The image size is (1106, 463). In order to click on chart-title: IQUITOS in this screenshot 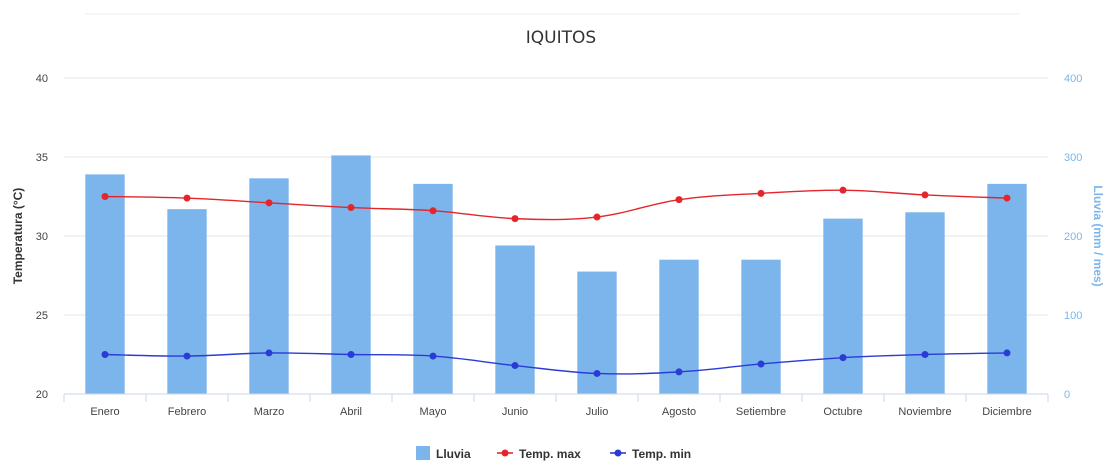, I will do `click(561, 38)`.